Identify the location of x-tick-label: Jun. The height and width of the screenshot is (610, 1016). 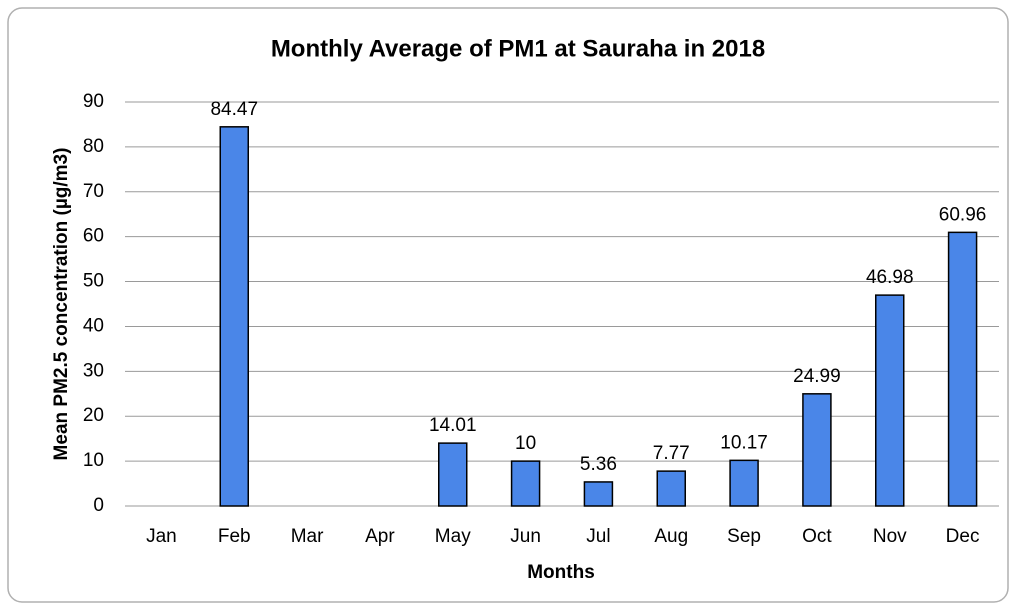
(525, 536).